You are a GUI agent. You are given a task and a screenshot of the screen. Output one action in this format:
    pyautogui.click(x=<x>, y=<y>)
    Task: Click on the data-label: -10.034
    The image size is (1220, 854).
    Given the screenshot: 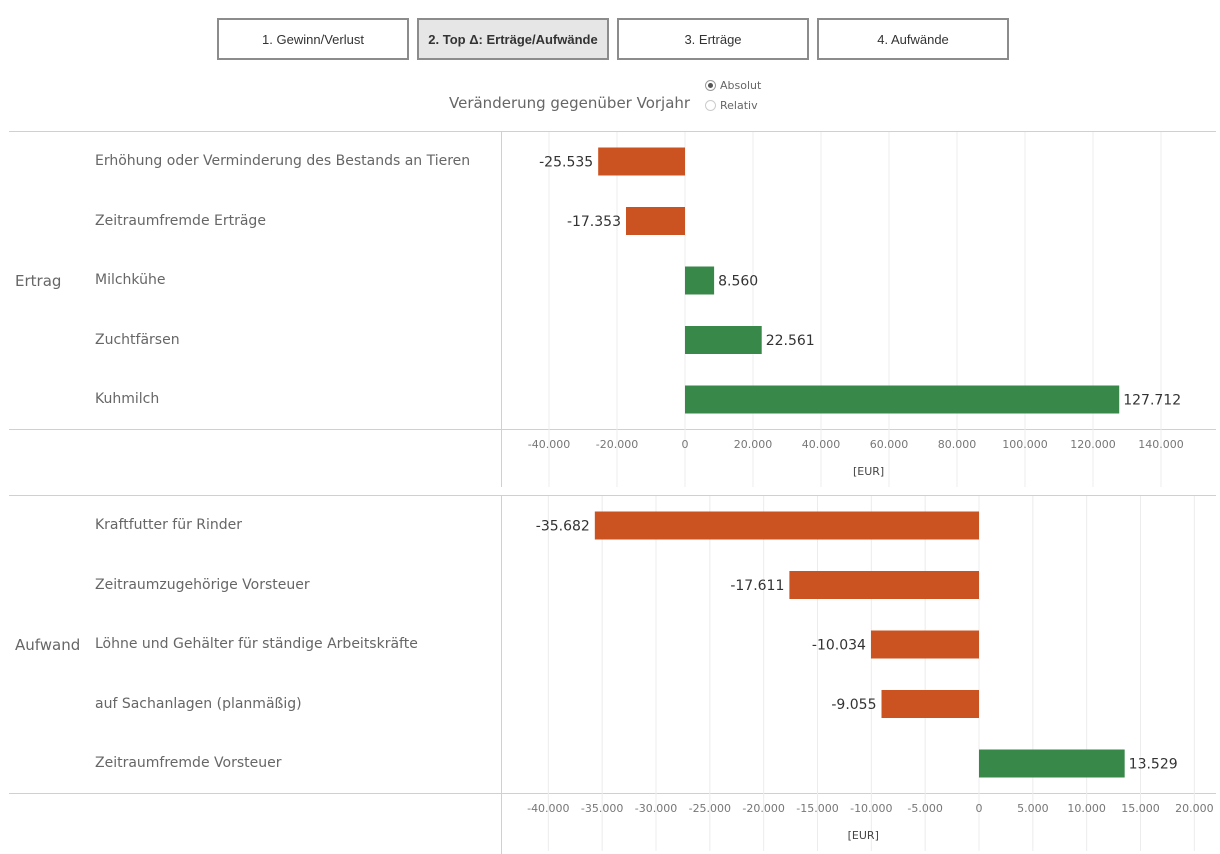 What is the action you would take?
    pyautogui.click(x=839, y=646)
    